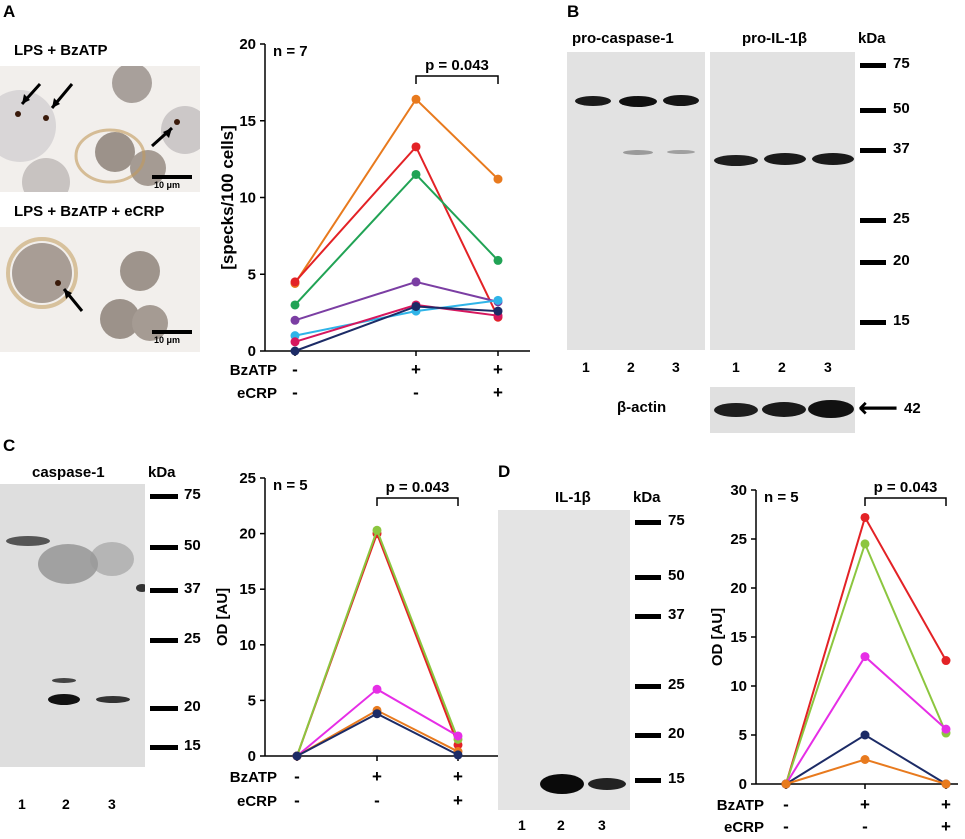 The width and height of the screenshot is (965, 839). Describe the element at coordinates (247, 645) in the screenshot. I see `y-tick-label: 10` at that location.